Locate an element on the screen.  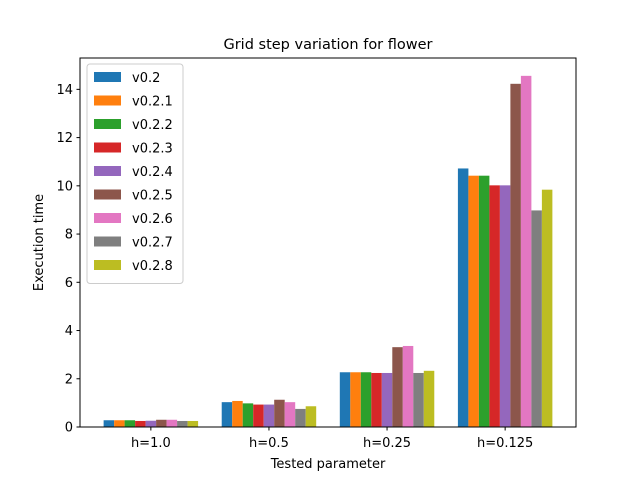
y-tick-label: 14 is located at coordinates (64, 90).